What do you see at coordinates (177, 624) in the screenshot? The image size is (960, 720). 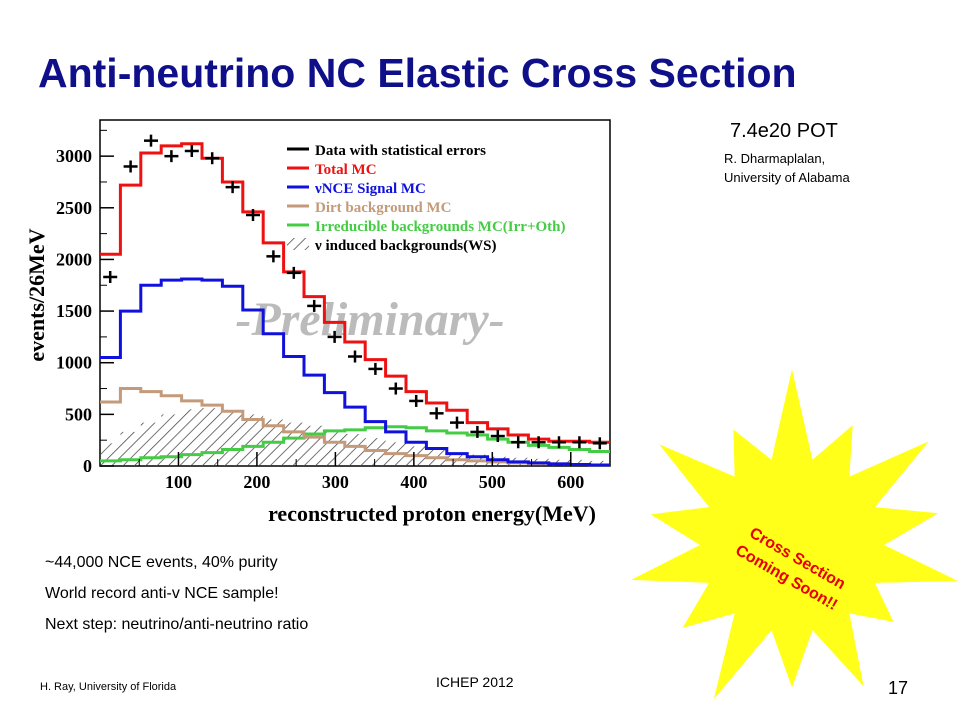 I see `bullet-item: Next step: neutrino/anti-neutrino ratio` at bounding box center [177, 624].